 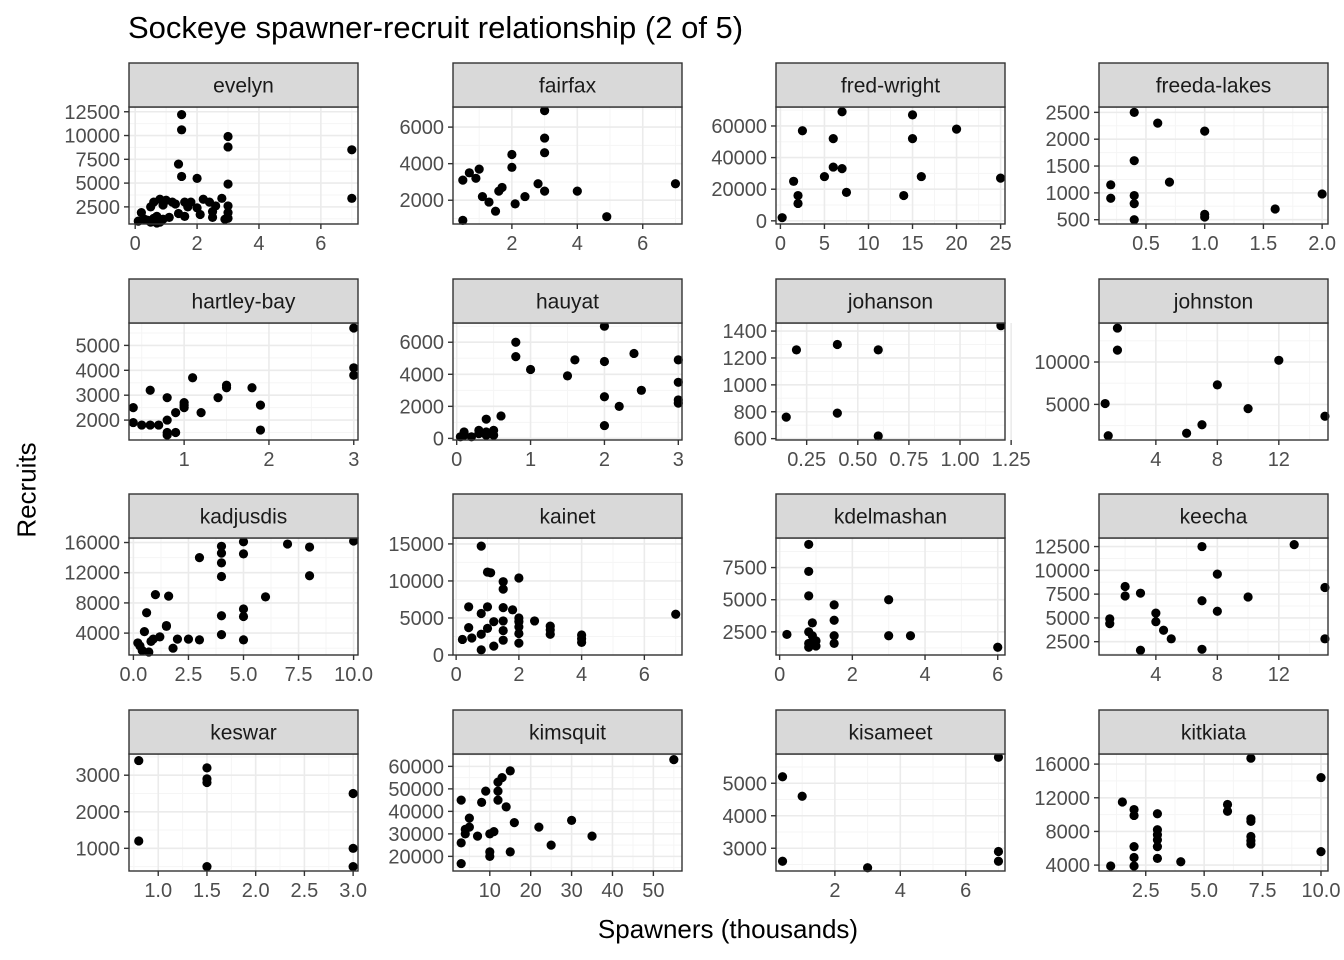 I want to click on y-tick-label: 7500, so click(x=1068, y=595).